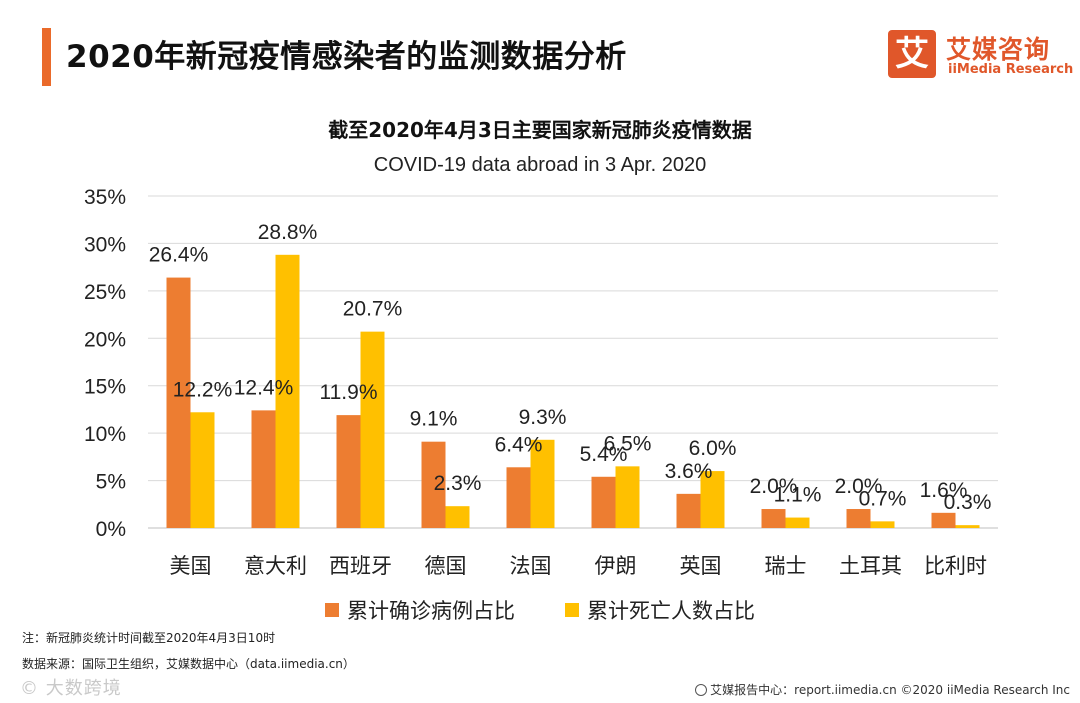  What do you see at coordinates (998, 49) in the screenshot?
I see `logo-name-cn: 艾媒咨询` at bounding box center [998, 49].